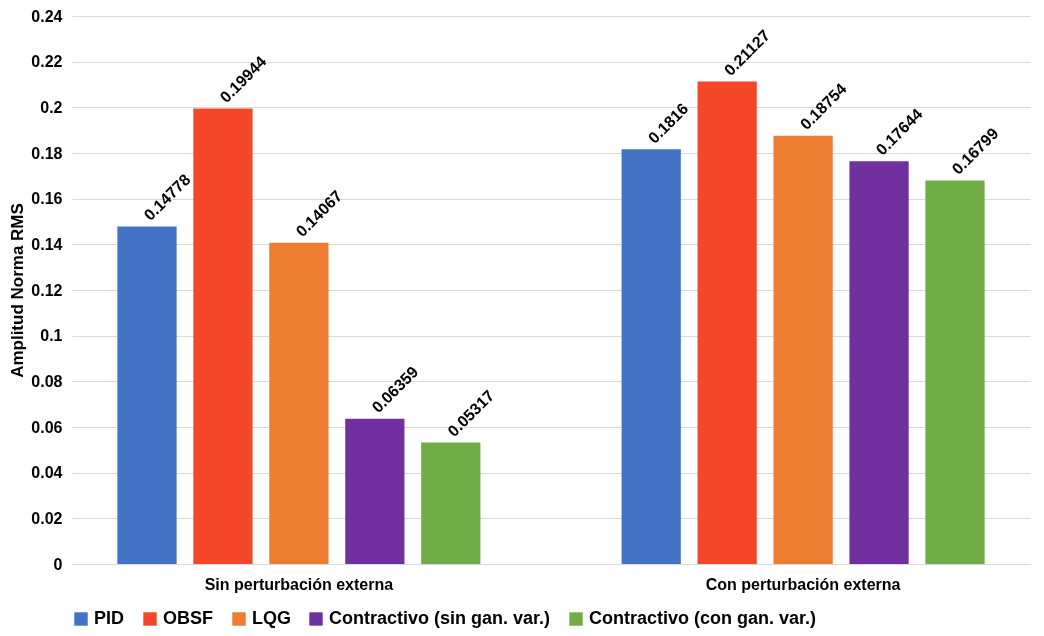  Describe the element at coordinates (47, 62) in the screenshot. I see `y-tick-label: 0.22` at that location.